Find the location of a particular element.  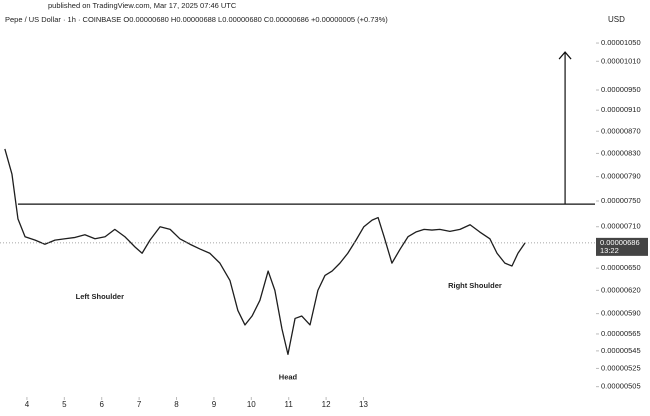

last-price-label: 0.00000686 is located at coordinates (620, 242).